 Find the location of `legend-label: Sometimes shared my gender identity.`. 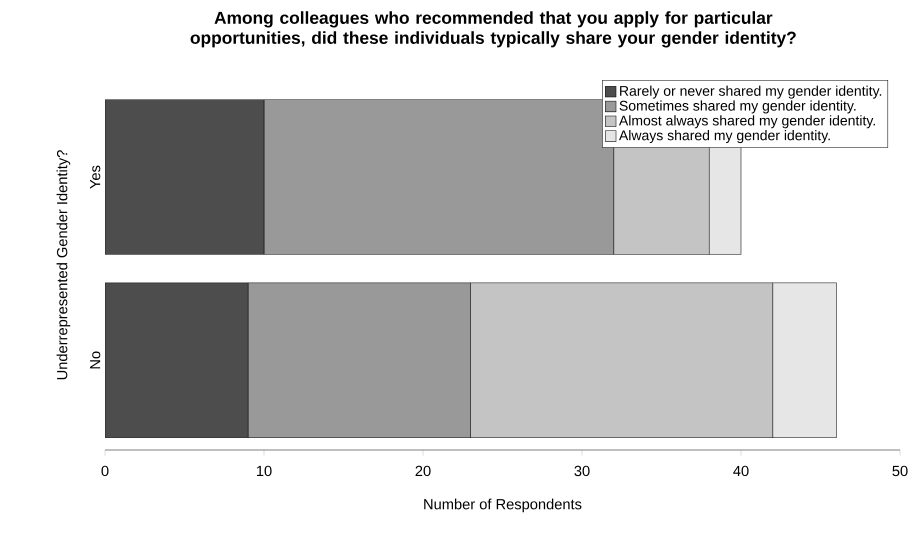

legend-label: Sometimes shared my gender identity. is located at coordinates (738, 107).